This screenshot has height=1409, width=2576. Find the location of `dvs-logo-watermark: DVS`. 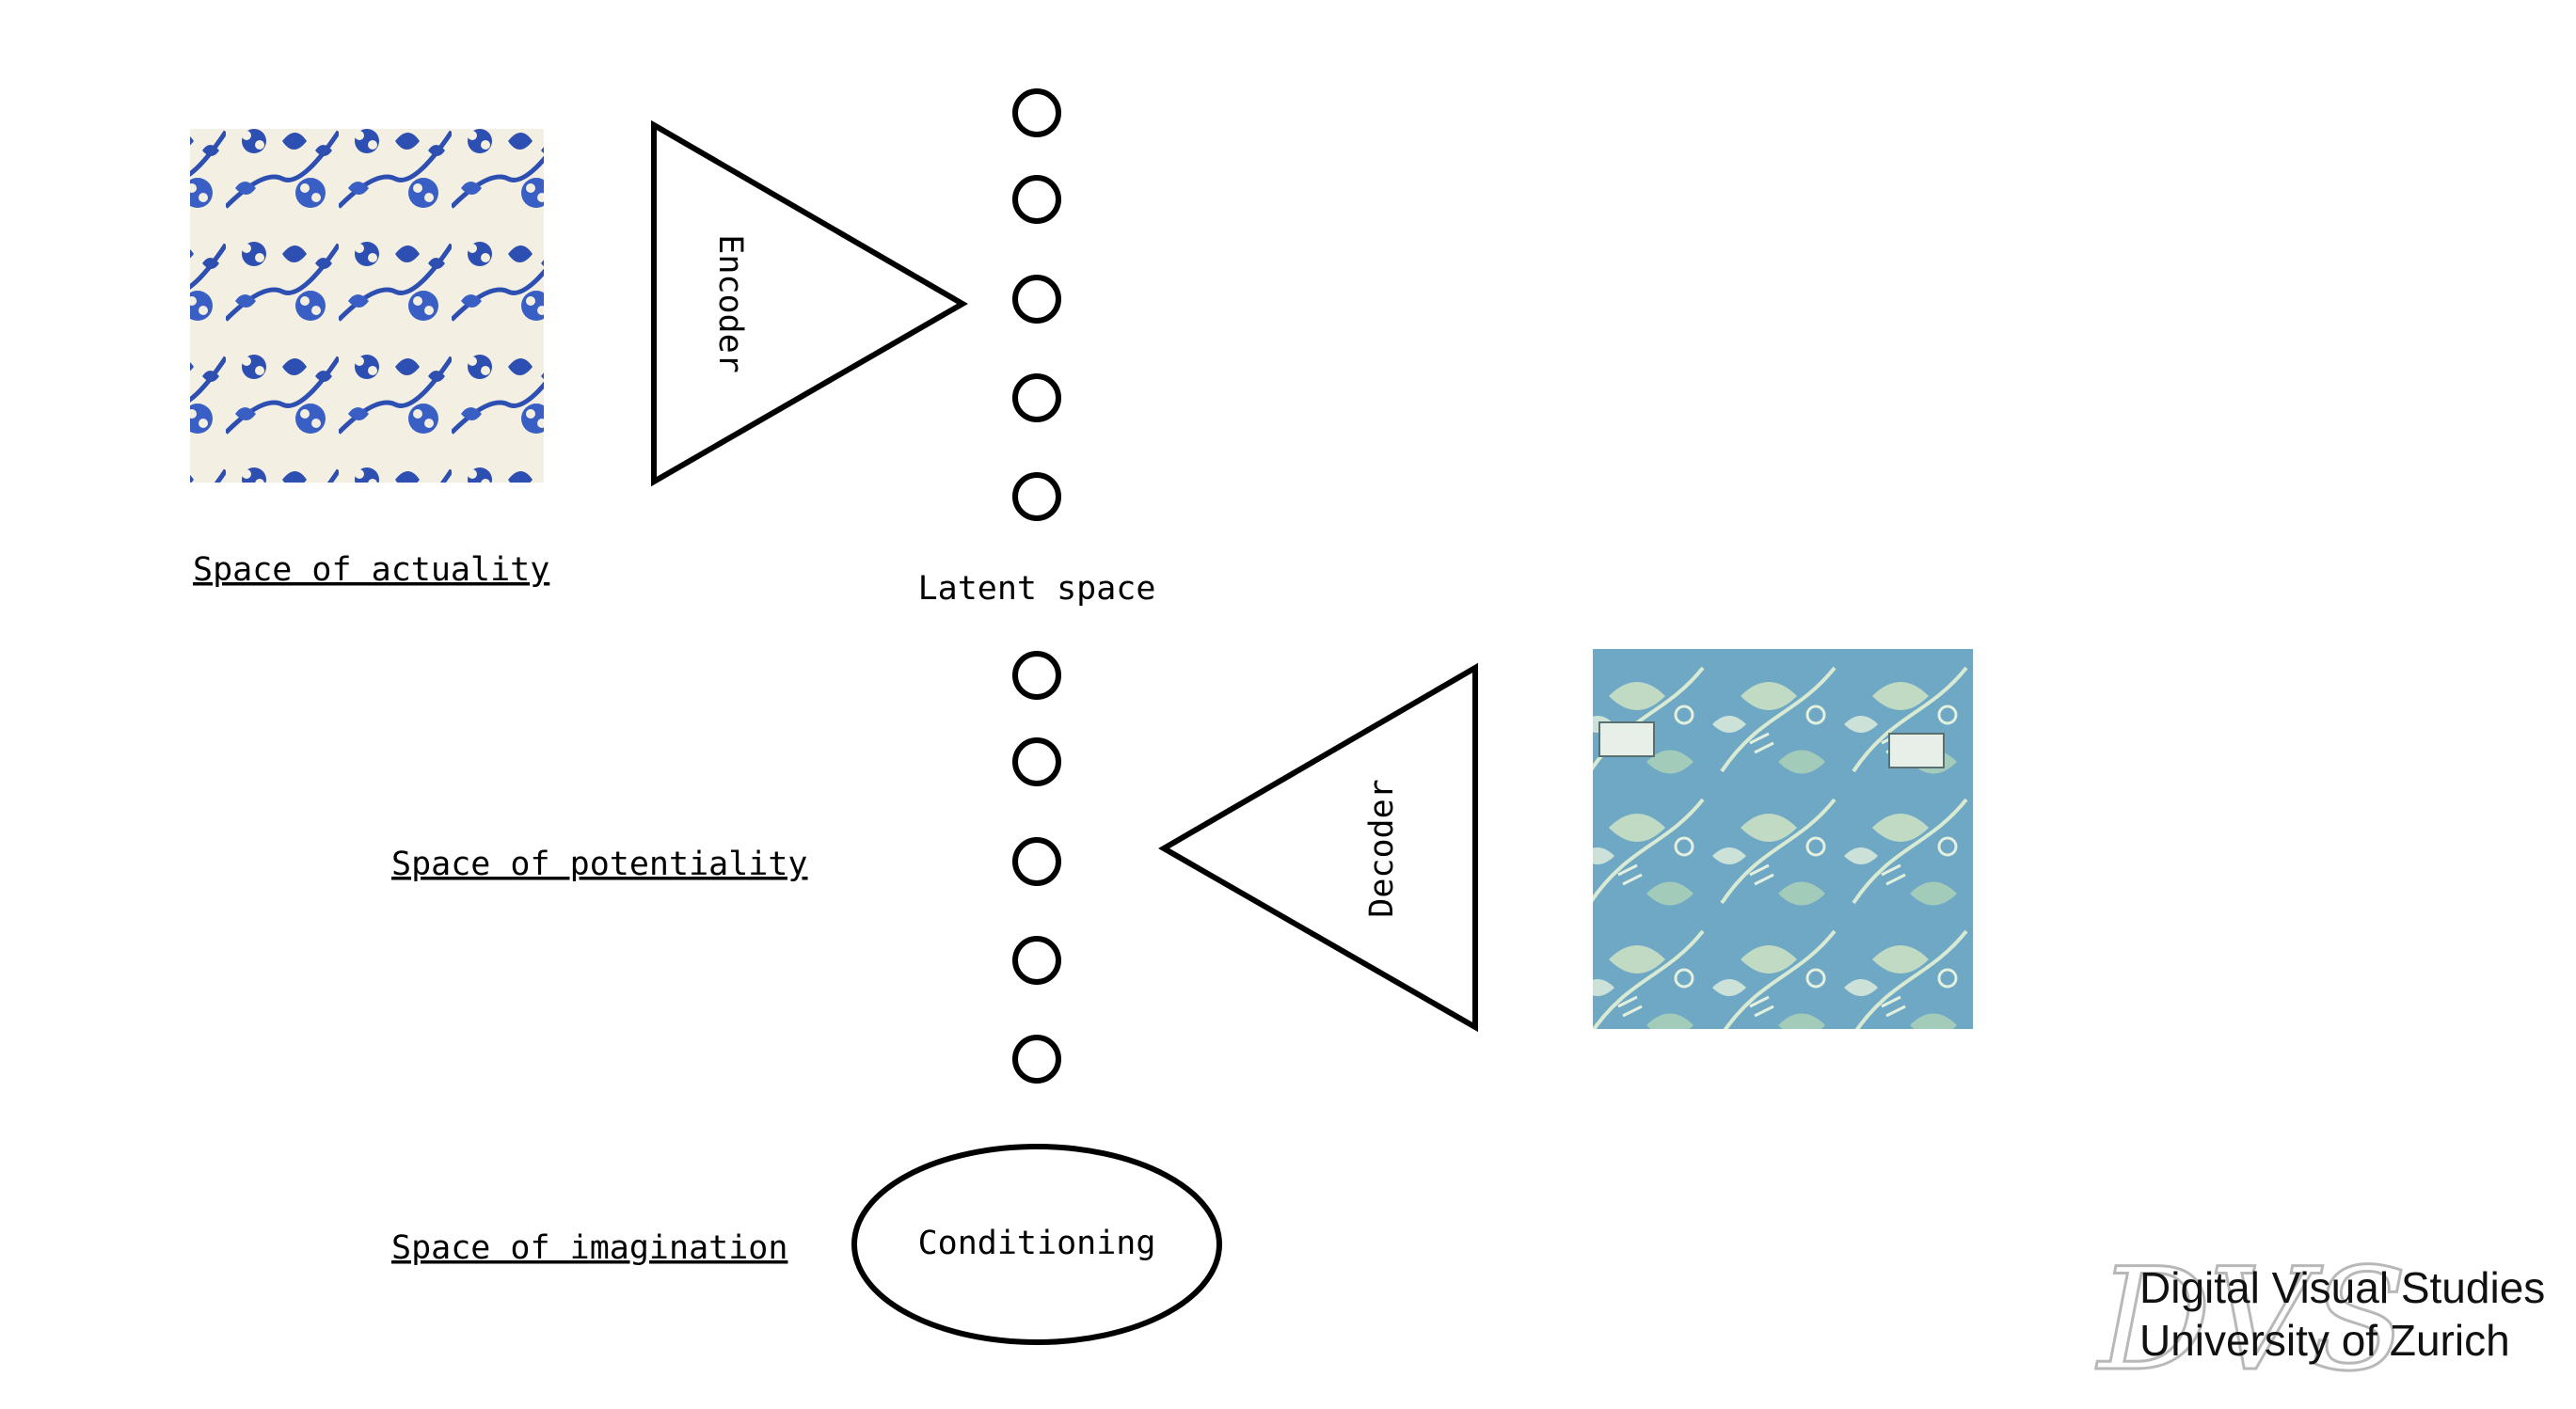

dvs-logo-watermark: DVS is located at coordinates (2251, 1320).